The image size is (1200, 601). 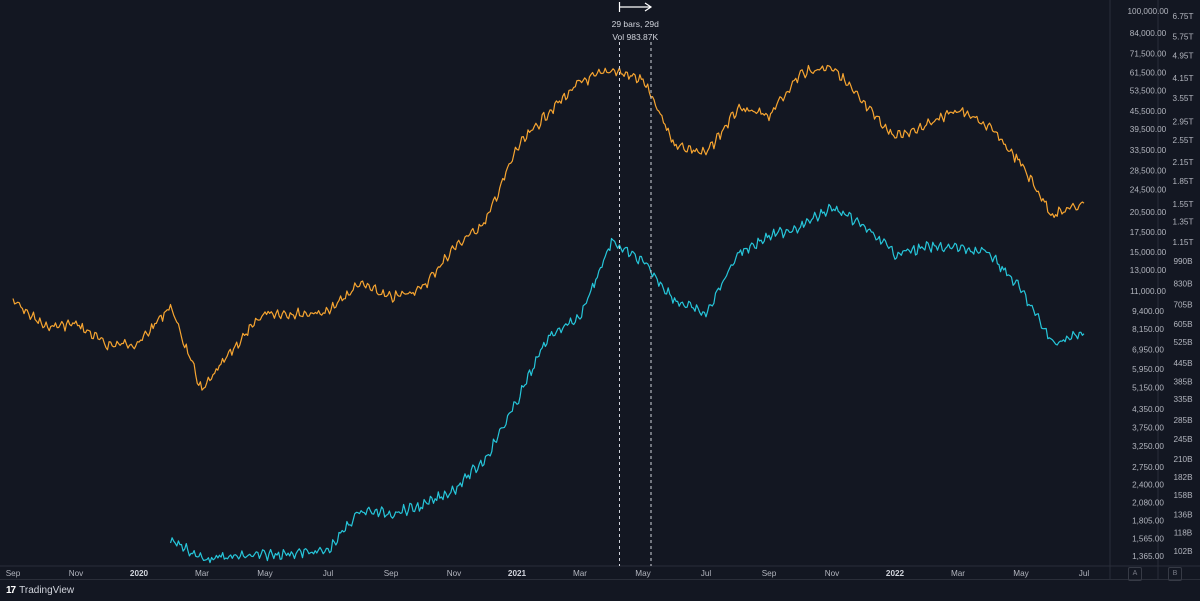 I want to click on cap-tick-label: 136B, so click(x=1183, y=514).